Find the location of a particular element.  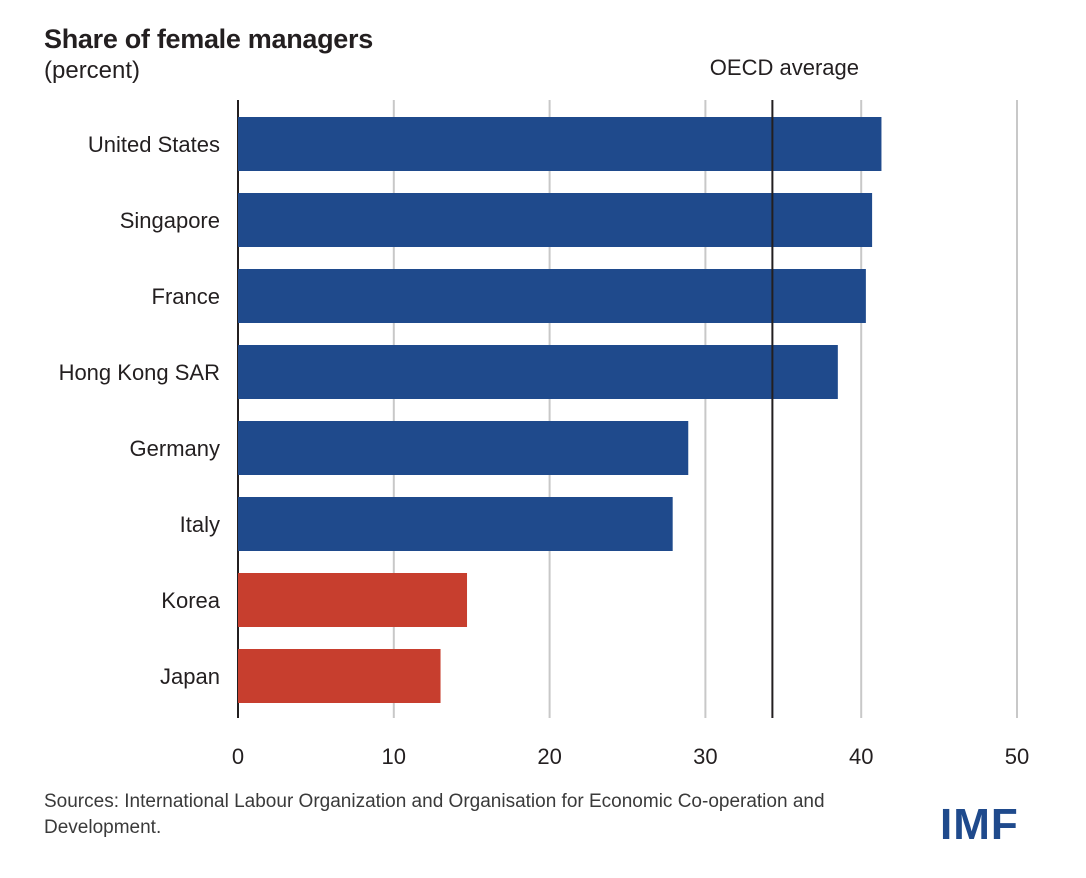

bar-france is located at coordinates (552, 296).